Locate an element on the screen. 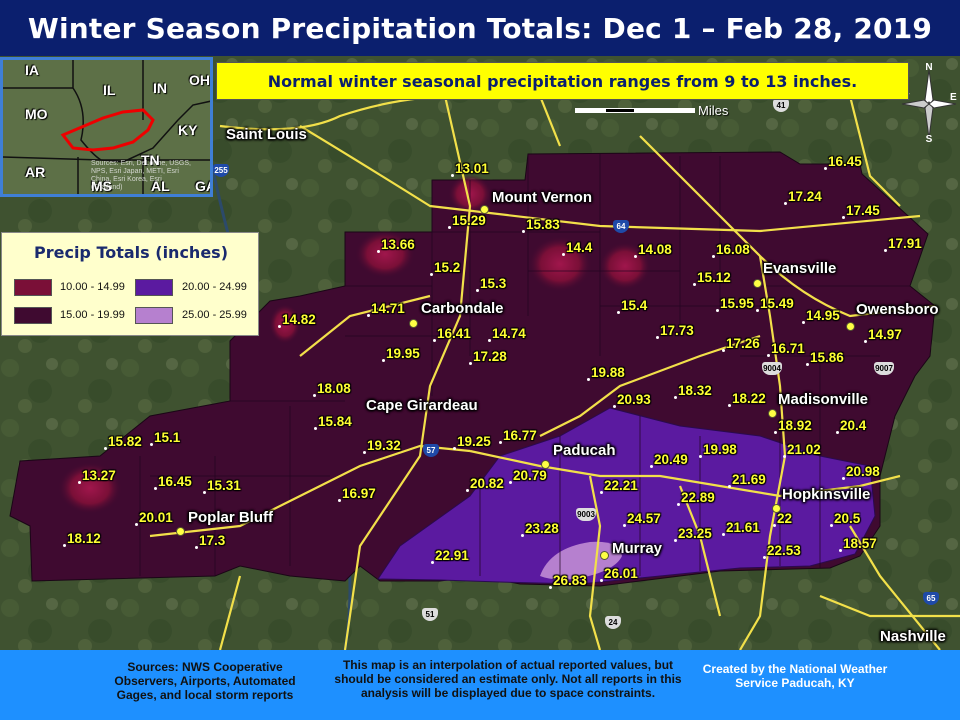 This screenshot has height=720, width=960. observation-value: 20.49 is located at coordinates (671, 459).